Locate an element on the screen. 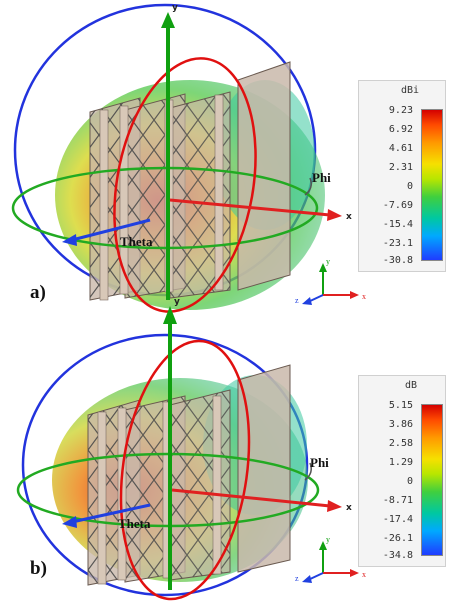 This screenshot has width=449, height=611. colorbar-tick: -15.4 is located at coordinates (397, 224).